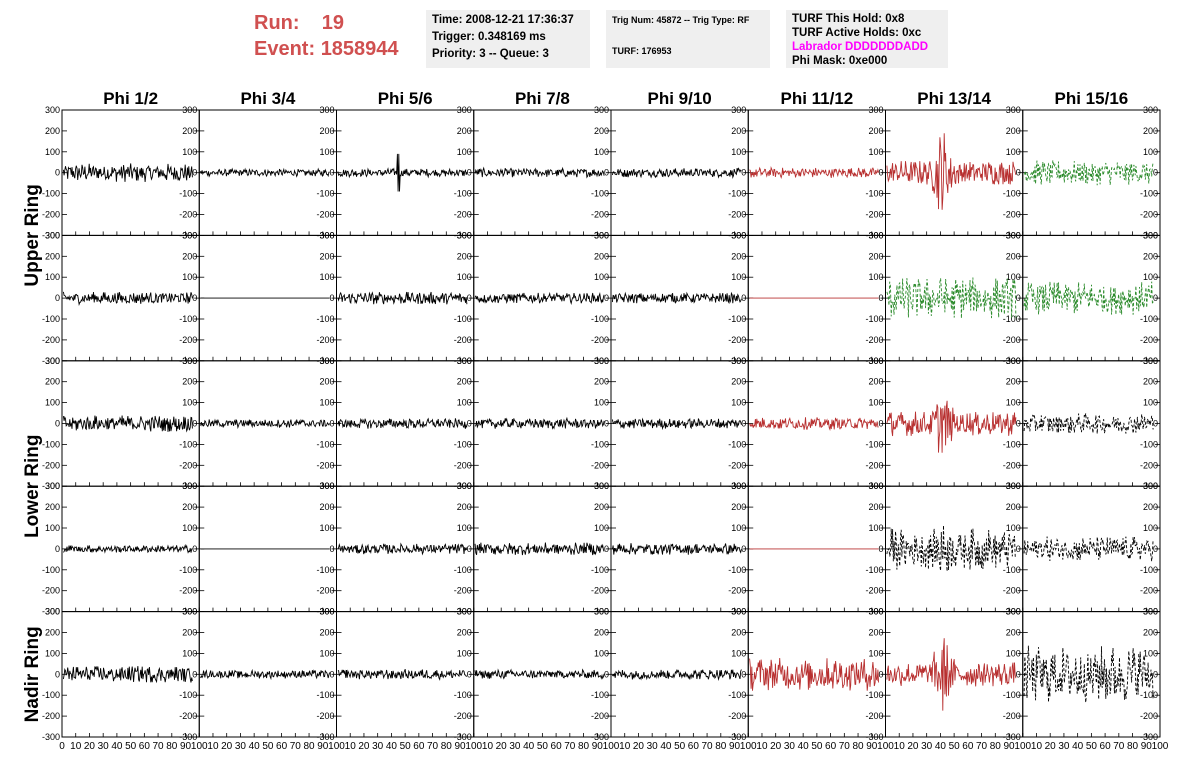  Describe the element at coordinates (954, 98) in the screenshot. I see `column-header: Phi 13/14` at that location.